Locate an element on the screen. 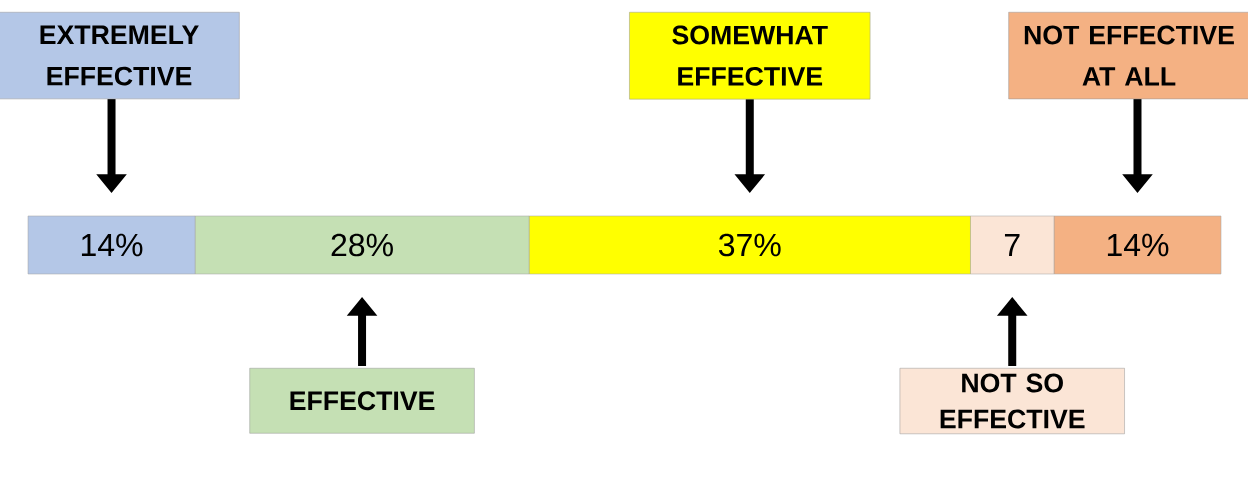 This screenshot has width=1248, height=481. data-label: 28% is located at coordinates (362, 245).